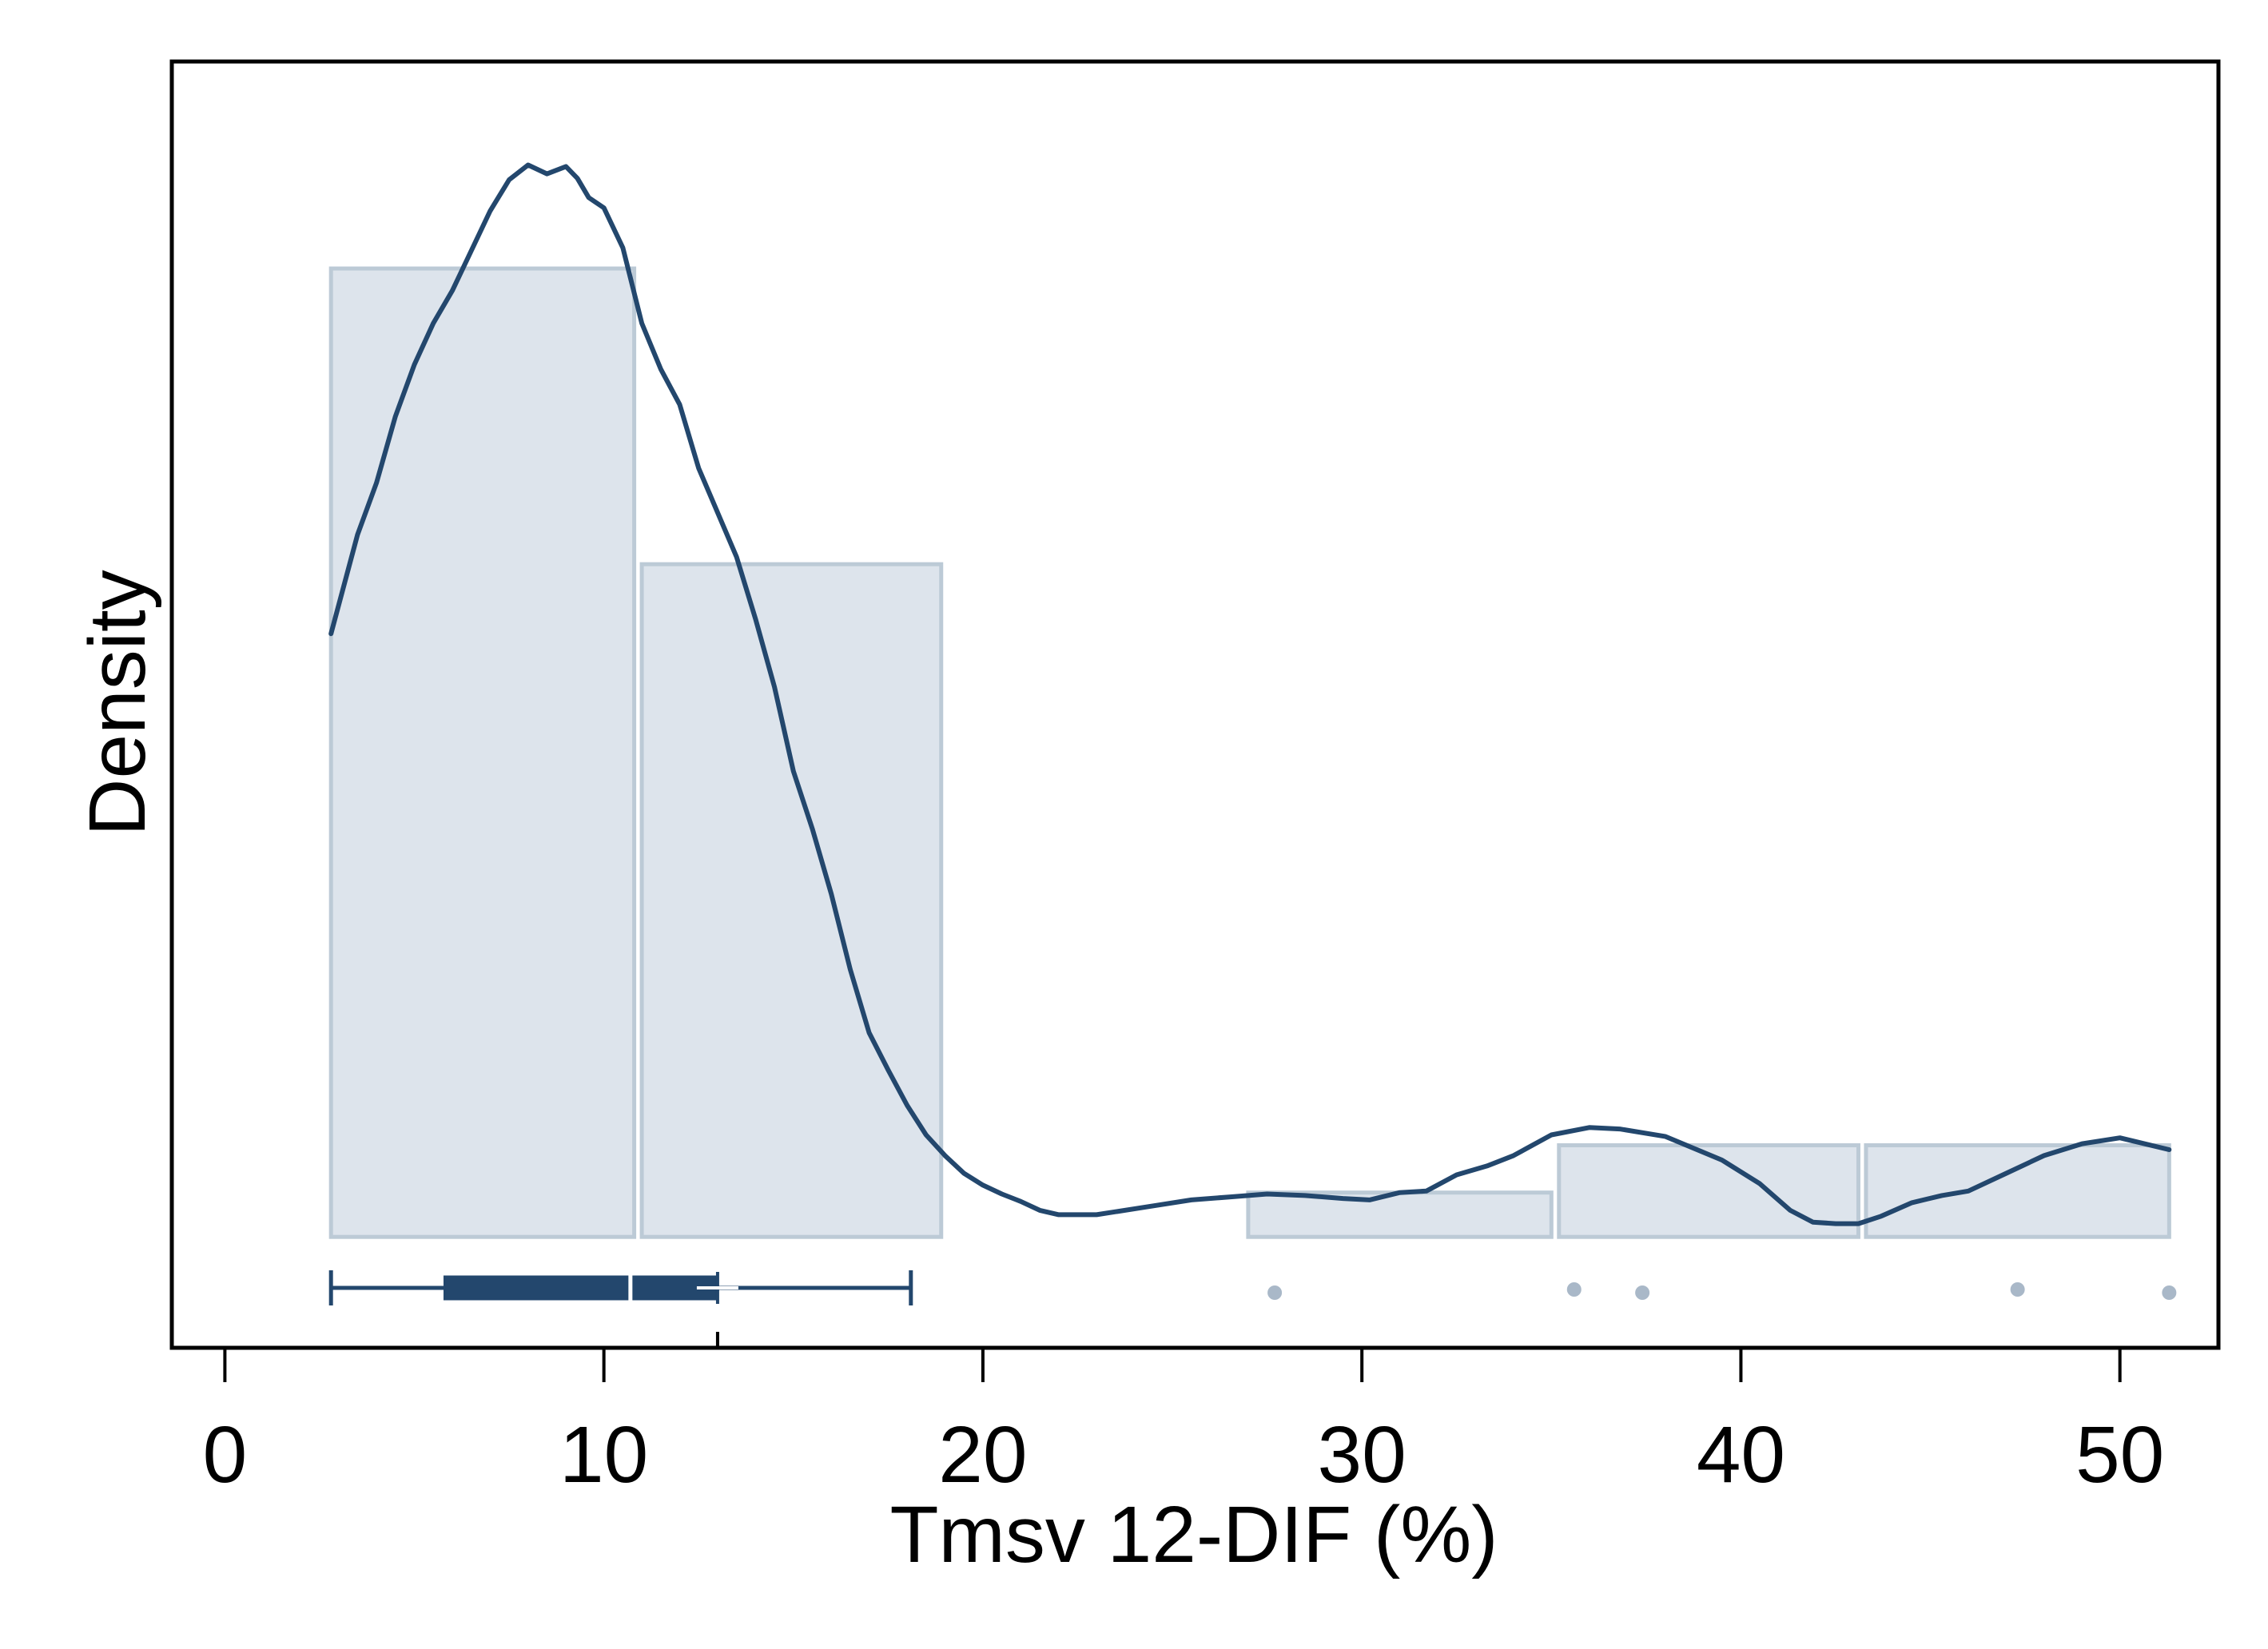  I want to click on x-axis-title: Tmsv 12-DIF (%), so click(1193, 1534).